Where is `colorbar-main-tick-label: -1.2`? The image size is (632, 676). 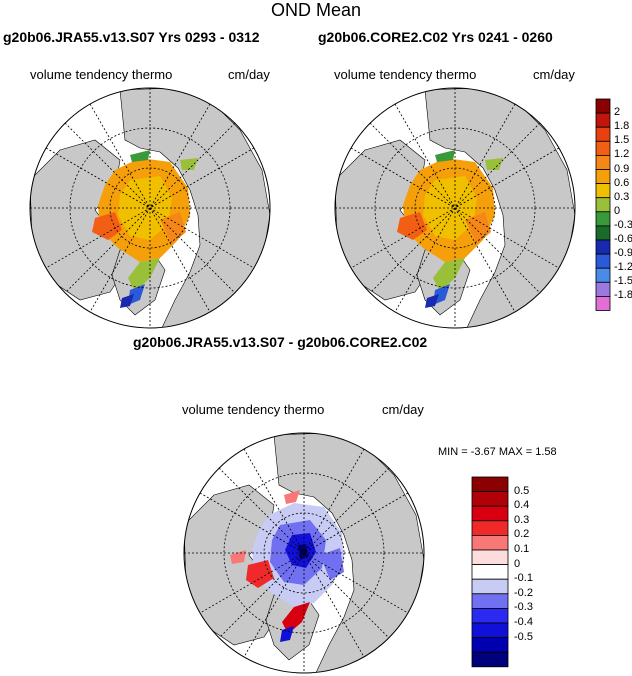
colorbar-main-tick-label: -1.2 is located at coordinates (623, 267).